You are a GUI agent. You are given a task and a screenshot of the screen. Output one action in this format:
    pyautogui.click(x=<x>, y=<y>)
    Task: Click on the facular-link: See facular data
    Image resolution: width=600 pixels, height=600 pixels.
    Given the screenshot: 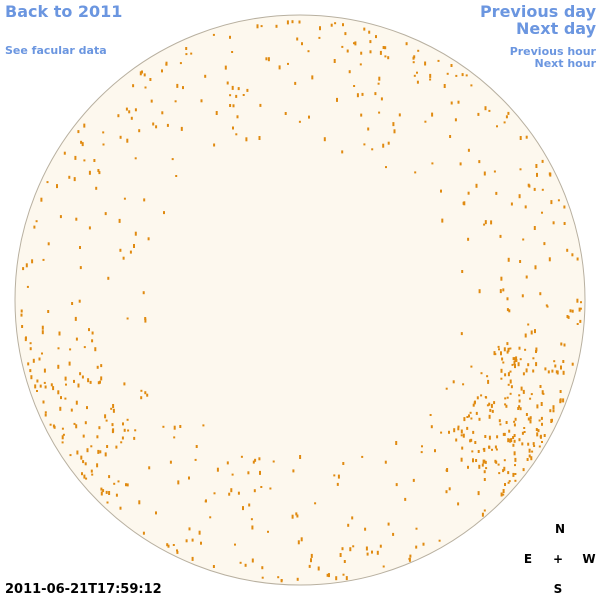 What is the action you would take?
    pyautogui.click(x=56, y=50)
    